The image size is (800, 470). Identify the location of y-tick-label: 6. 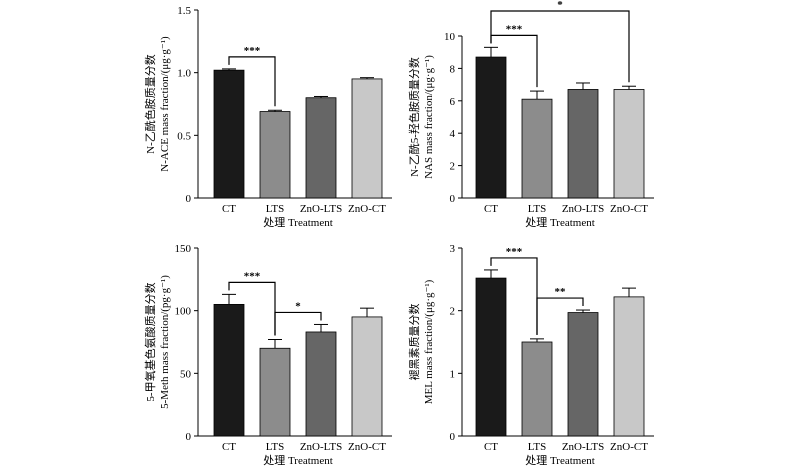
(453, 102).